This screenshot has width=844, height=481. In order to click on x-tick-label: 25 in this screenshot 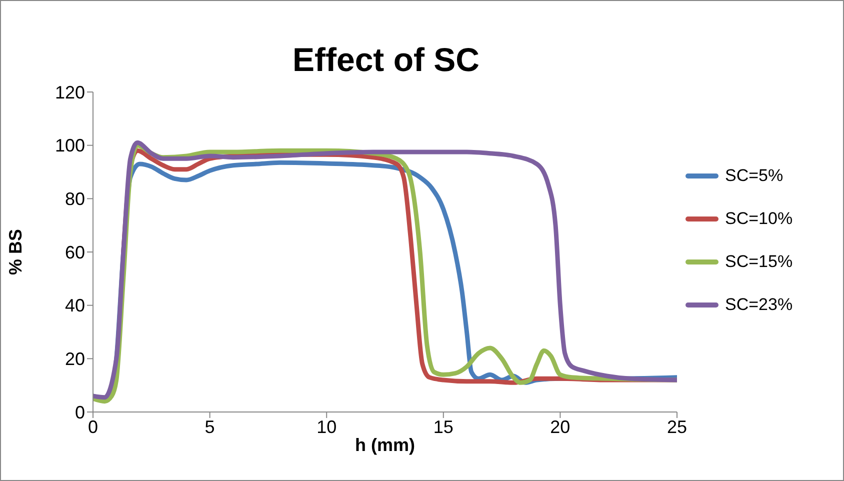, I will do `click(677, 426)`.